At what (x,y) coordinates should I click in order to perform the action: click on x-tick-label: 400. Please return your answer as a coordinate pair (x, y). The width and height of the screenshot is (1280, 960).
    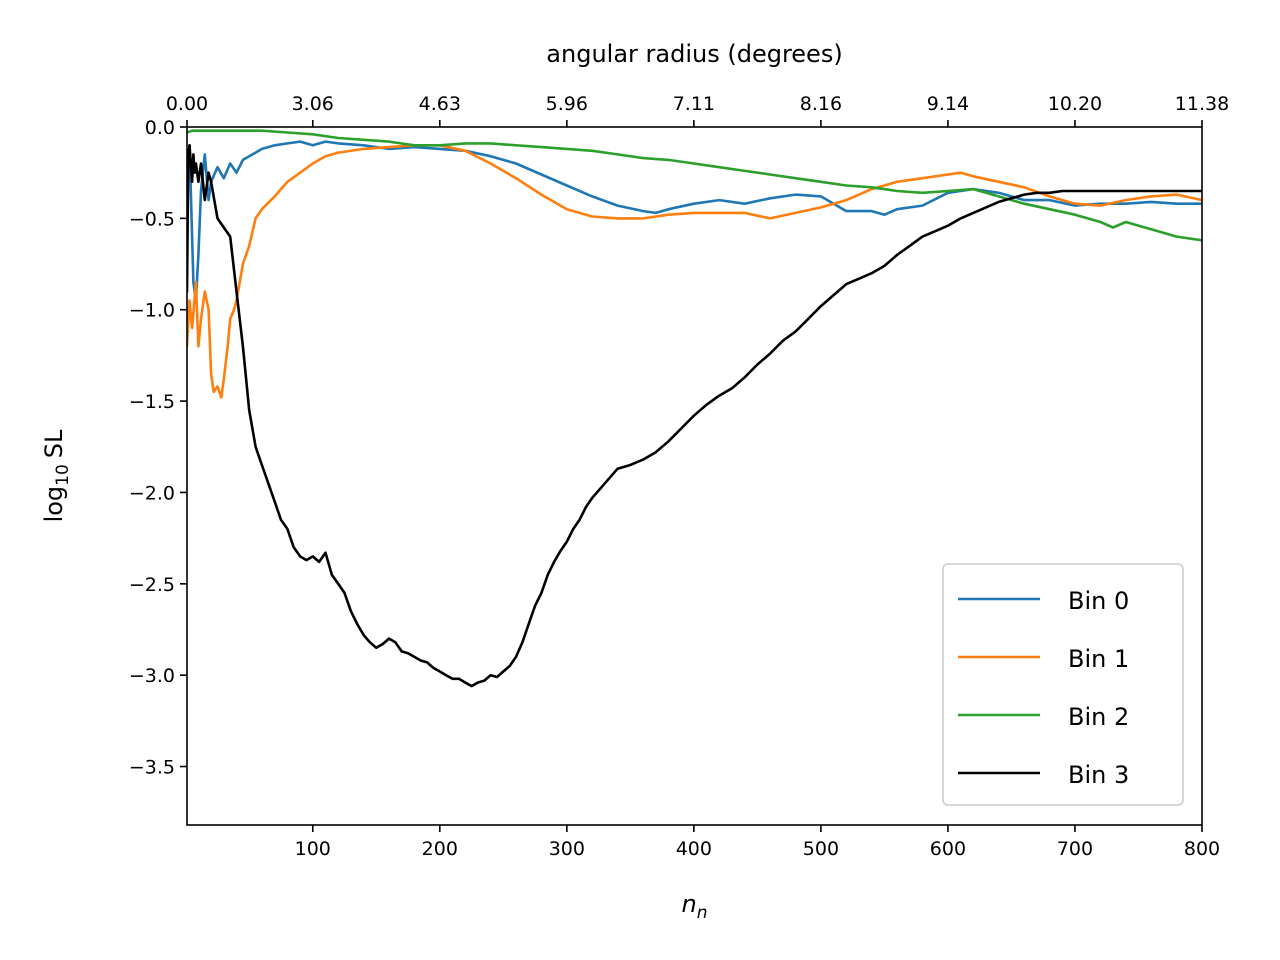
    Looking at the image, I should click on (694, 849).